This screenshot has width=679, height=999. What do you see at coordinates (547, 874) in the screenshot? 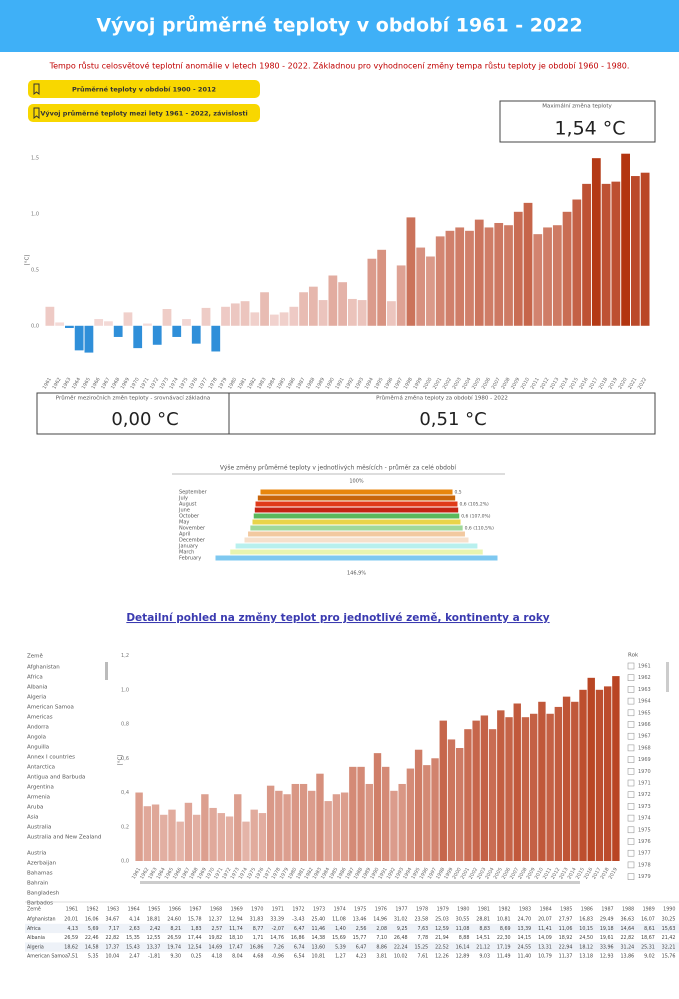
I see `x-tick-label: 2011` at bounding box center [547, 874].